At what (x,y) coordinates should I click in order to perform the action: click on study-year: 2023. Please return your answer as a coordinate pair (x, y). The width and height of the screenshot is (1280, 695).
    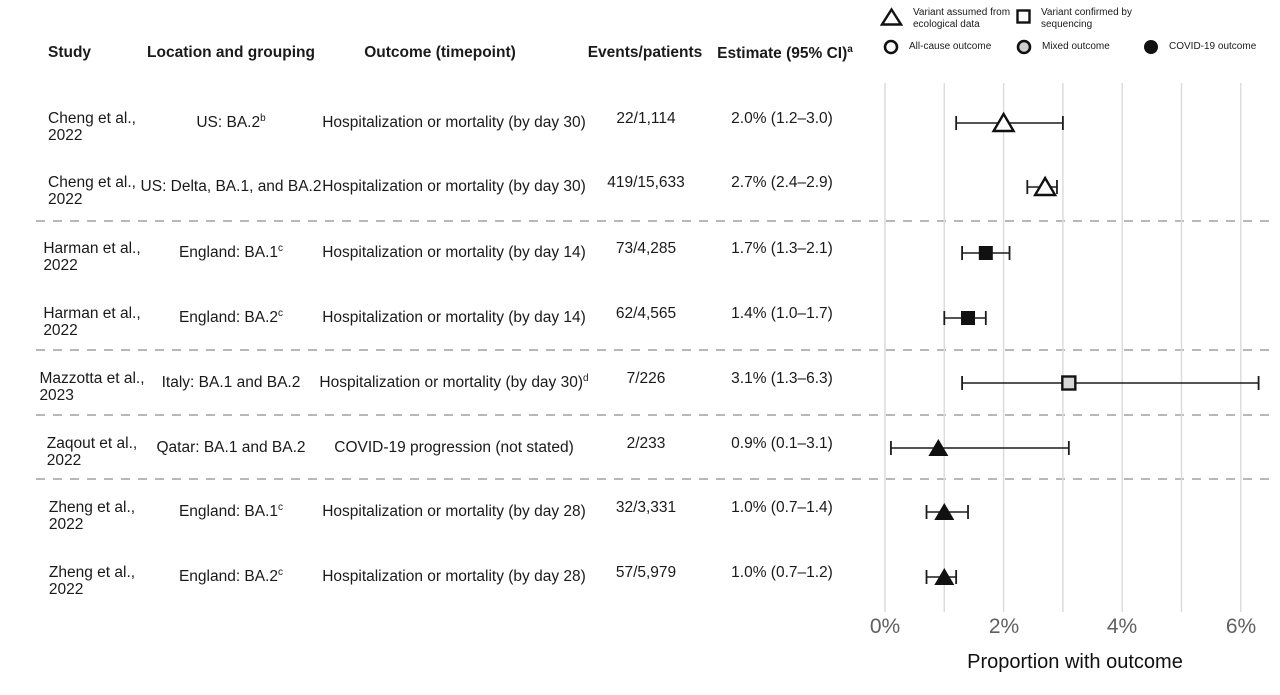
    Looking at the image, I should click on (56, 395).